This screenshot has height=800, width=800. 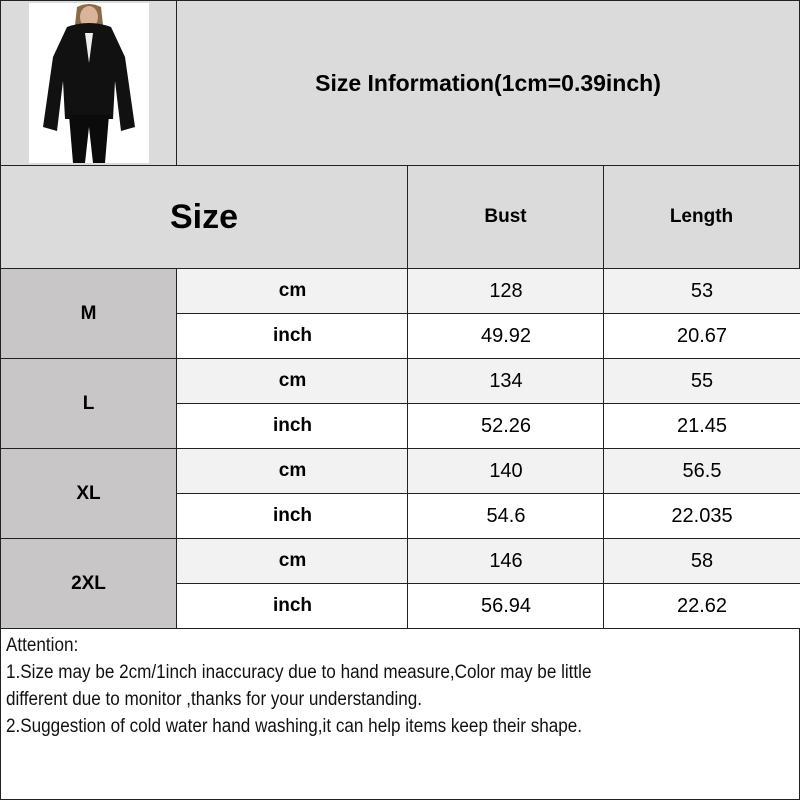 I want to click on length-value: 58, so click(x=701, y=561).